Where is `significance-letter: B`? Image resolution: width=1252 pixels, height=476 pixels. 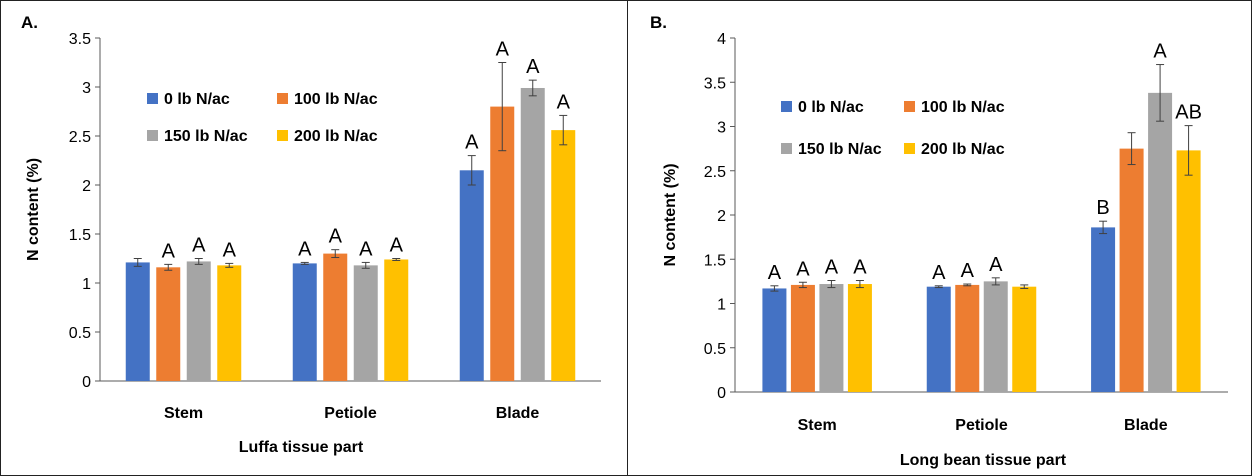
significance-letter: B is located at coordinates (1102, 208).